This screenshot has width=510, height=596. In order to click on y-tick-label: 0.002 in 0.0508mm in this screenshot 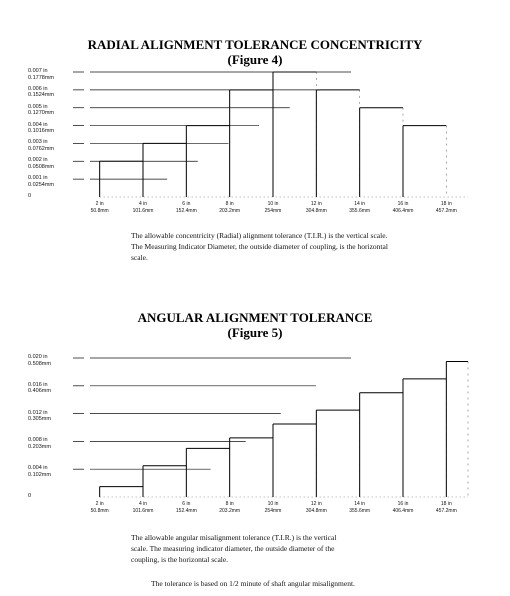, I will do `click(41, 163)`.